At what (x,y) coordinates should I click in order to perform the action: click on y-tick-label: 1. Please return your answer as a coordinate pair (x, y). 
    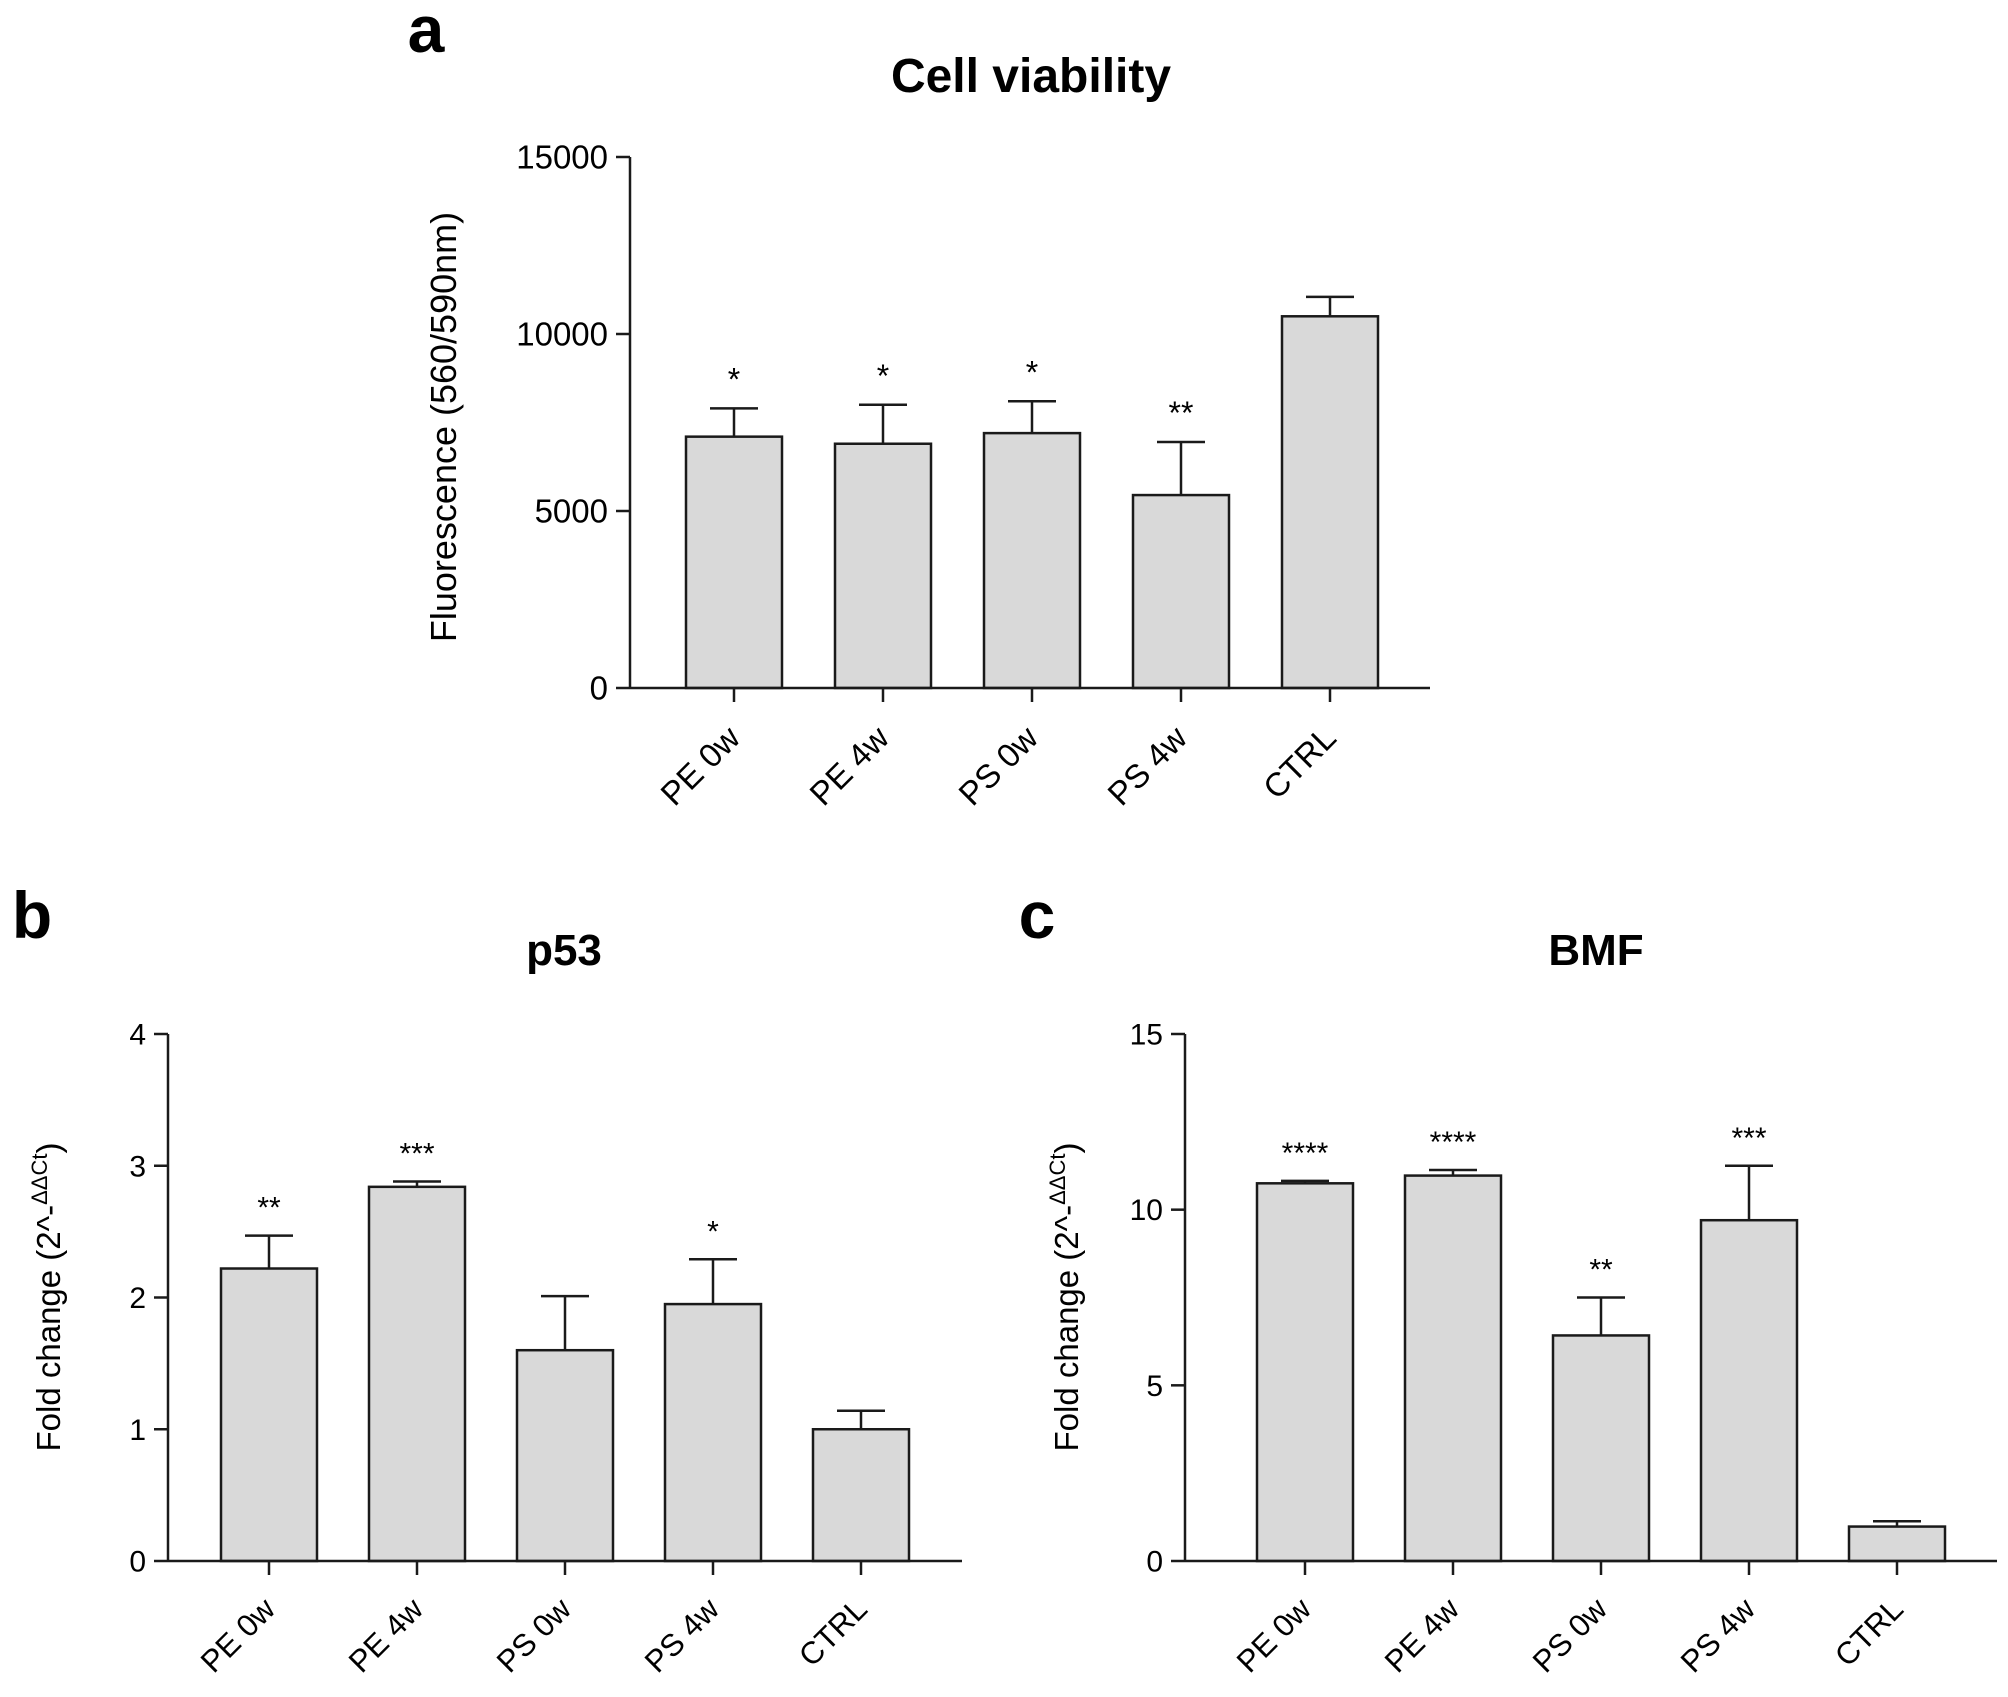
    Looking at the image, I should click on (137, 1430).